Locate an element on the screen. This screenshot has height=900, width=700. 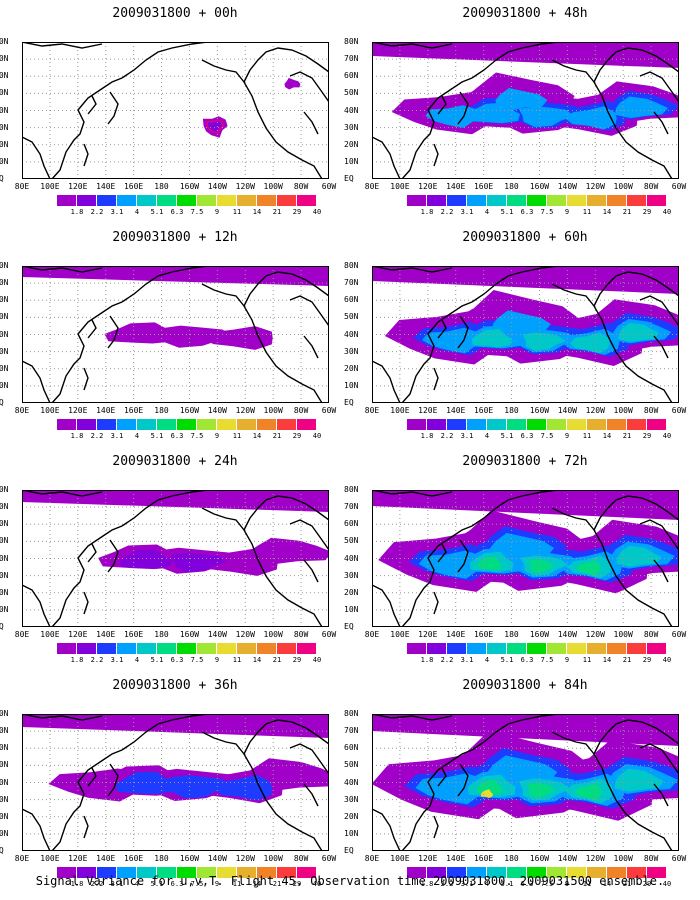
longitude-label: 140E is located at coordinates (456, 410).